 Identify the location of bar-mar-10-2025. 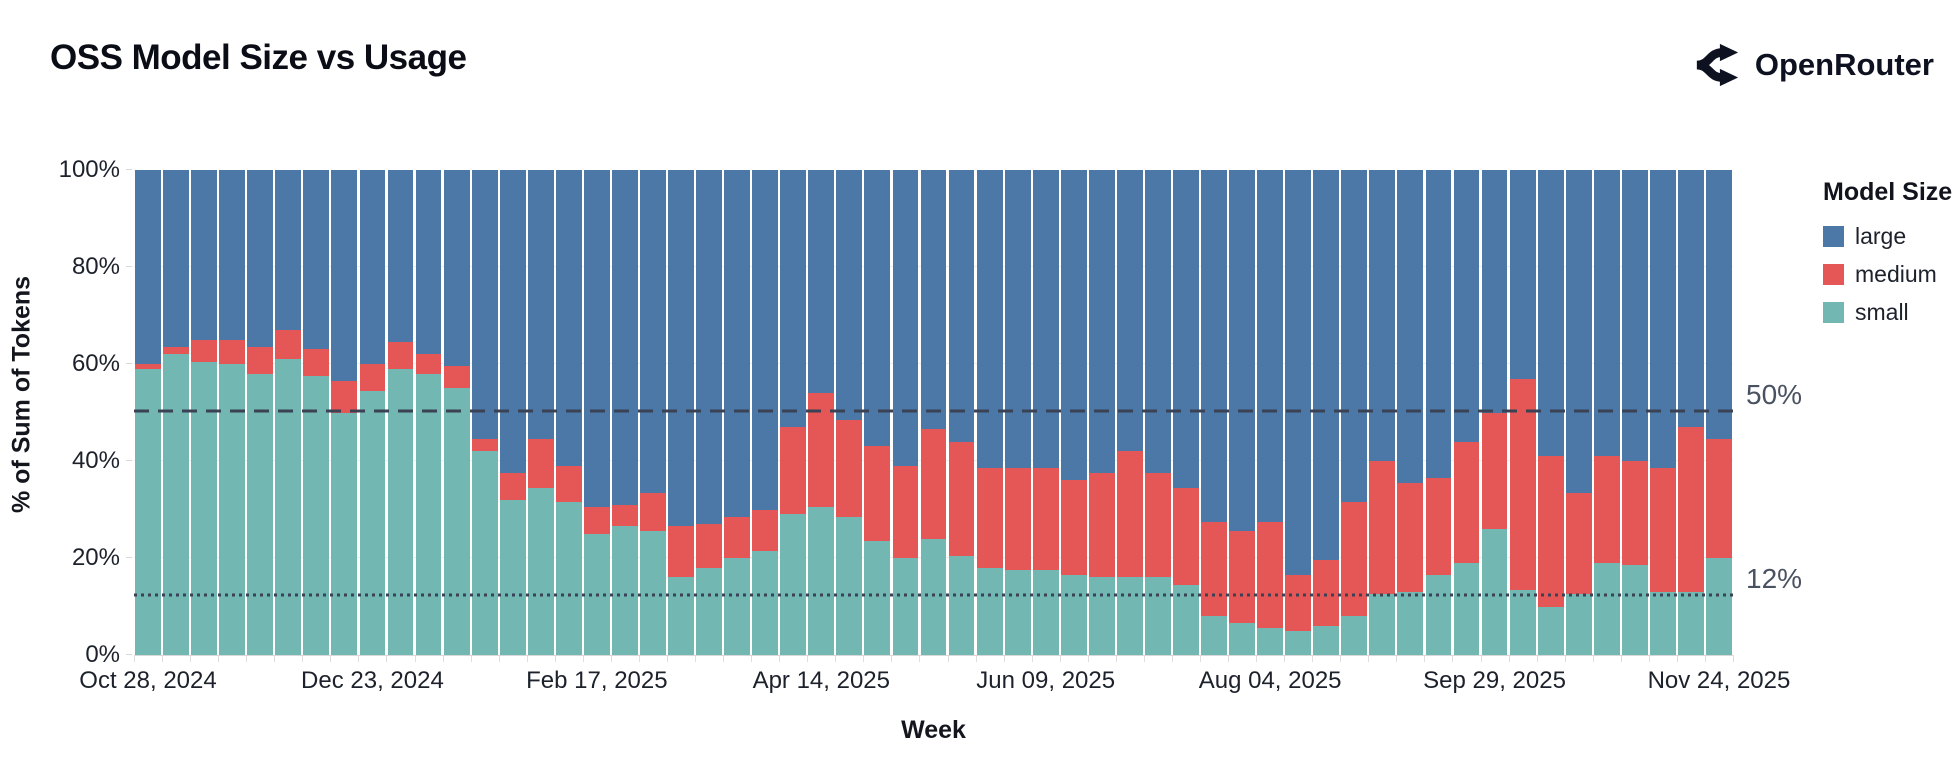
(681, 412).